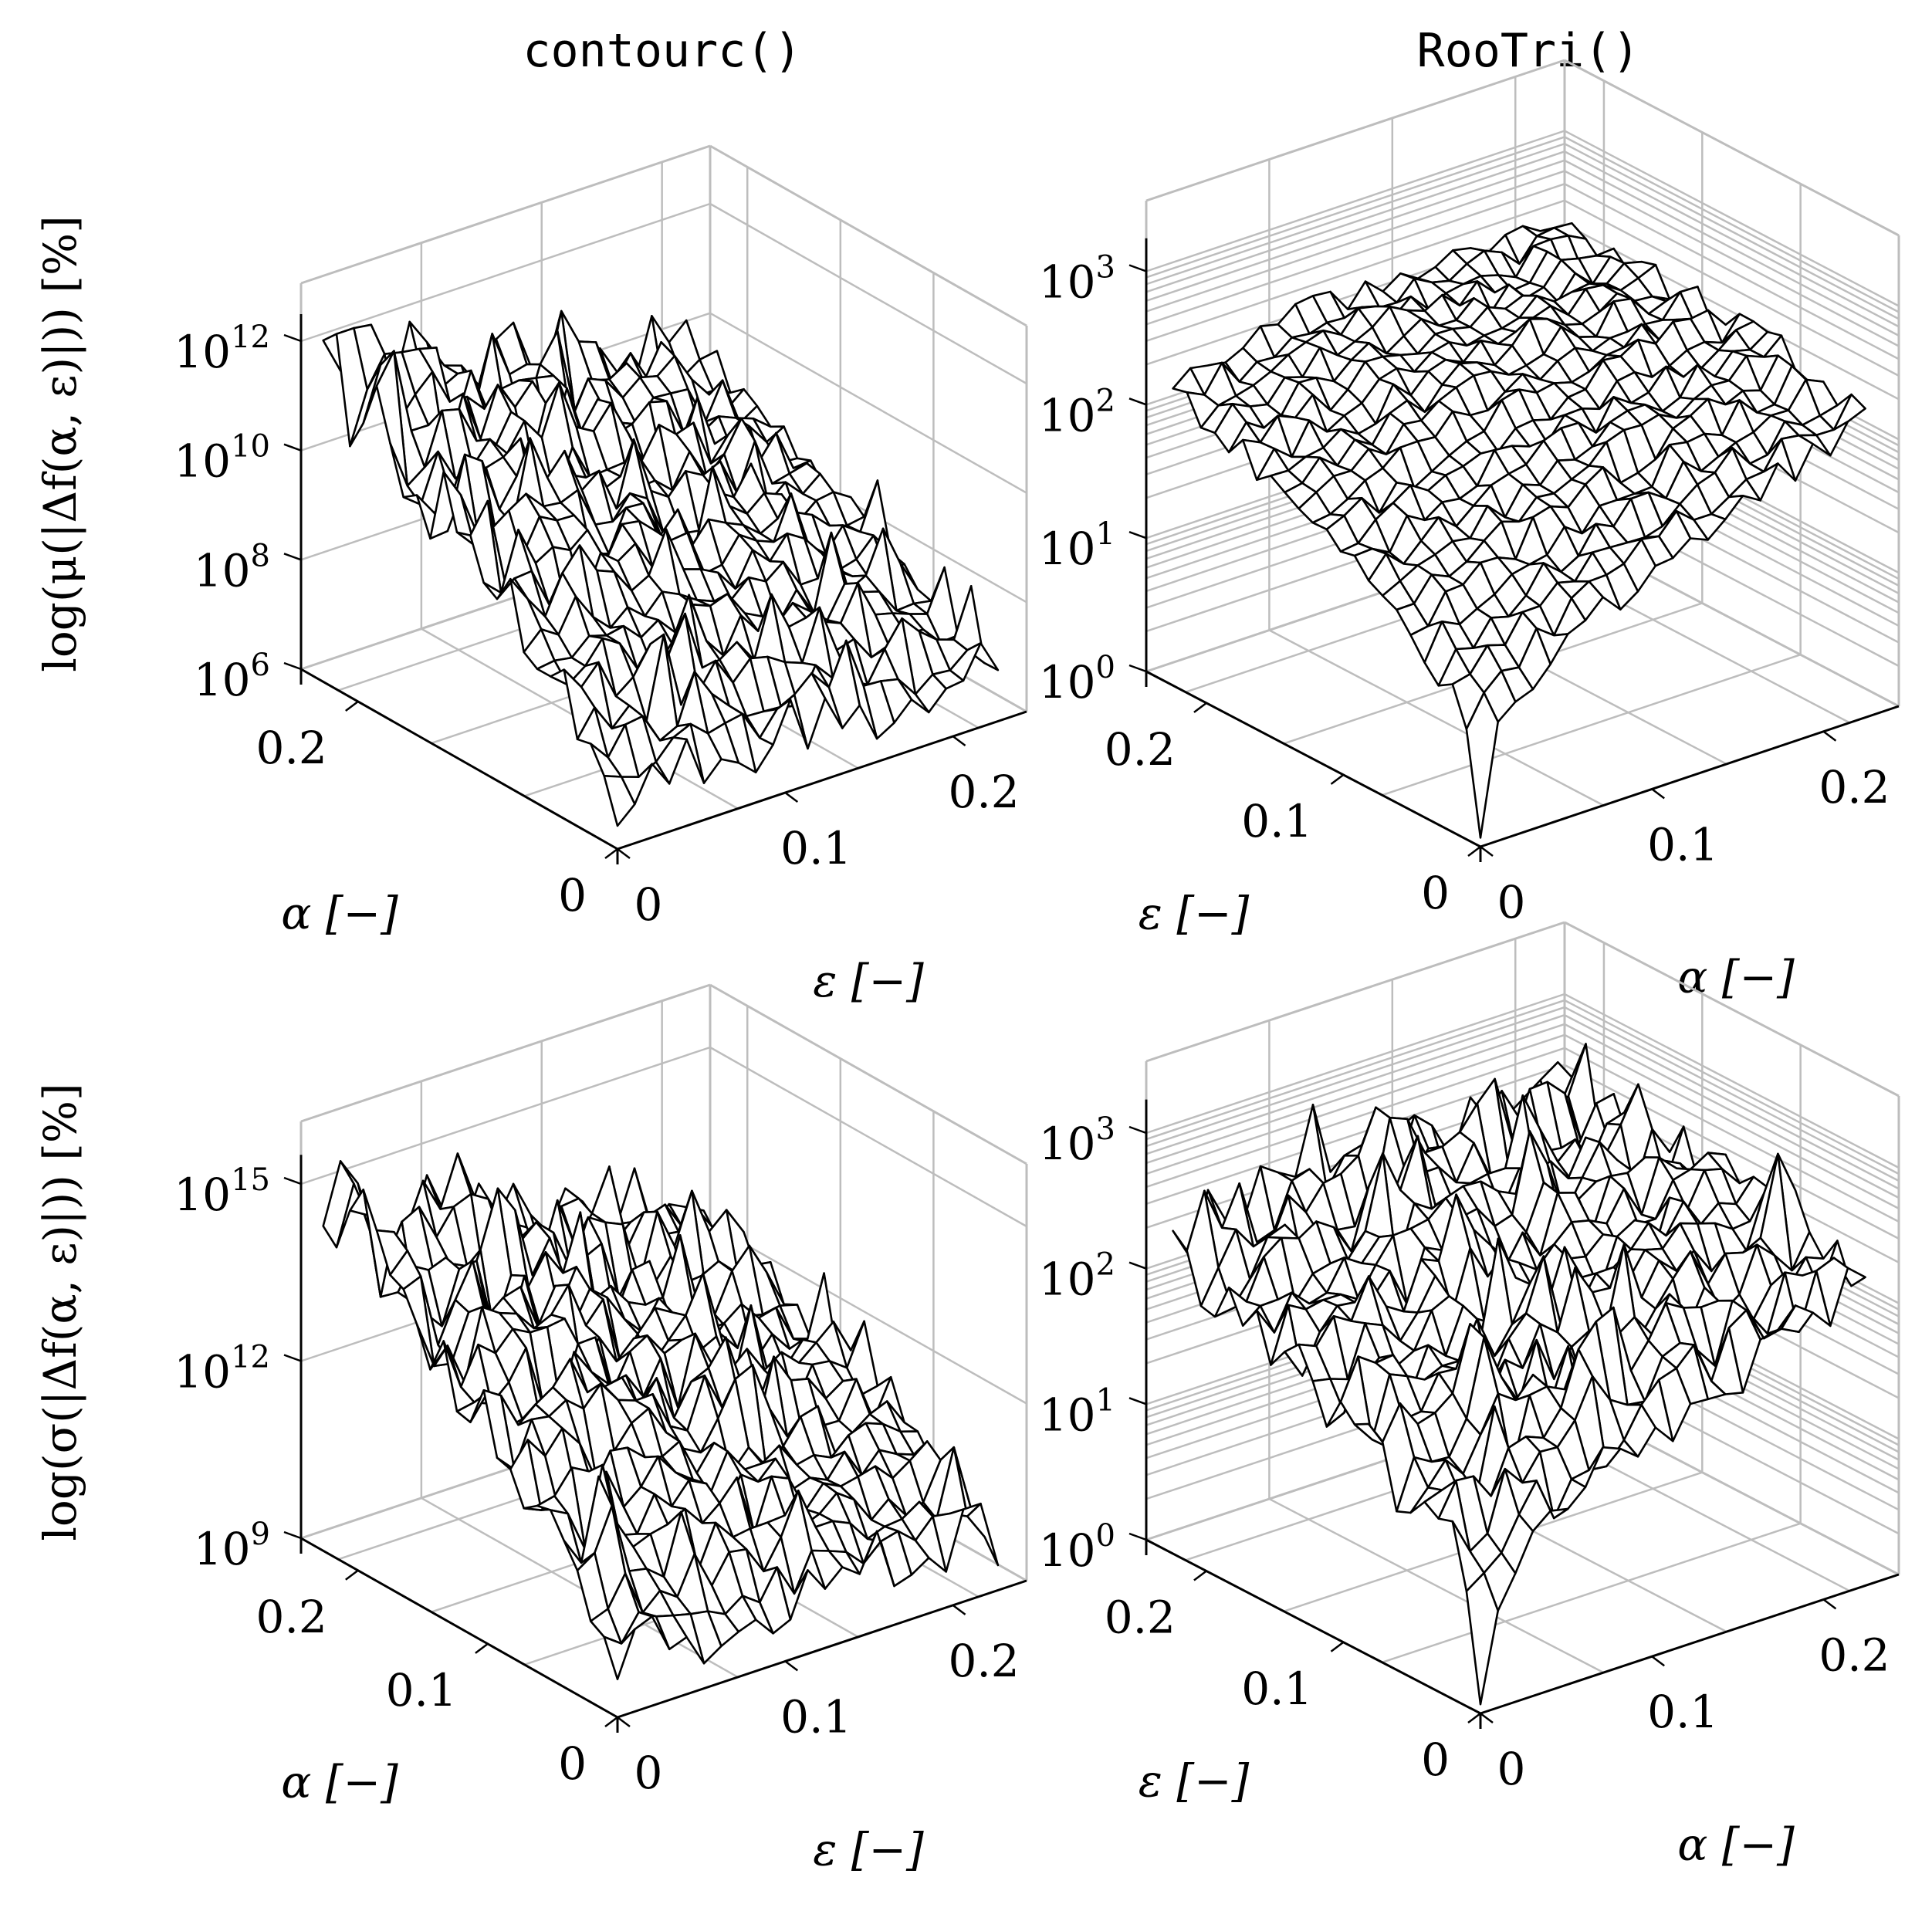  What do you see at coordinates (232, 567) in the screenshot?
I see `z-tick-label: 10⁸` at bounding box center [232, 567].